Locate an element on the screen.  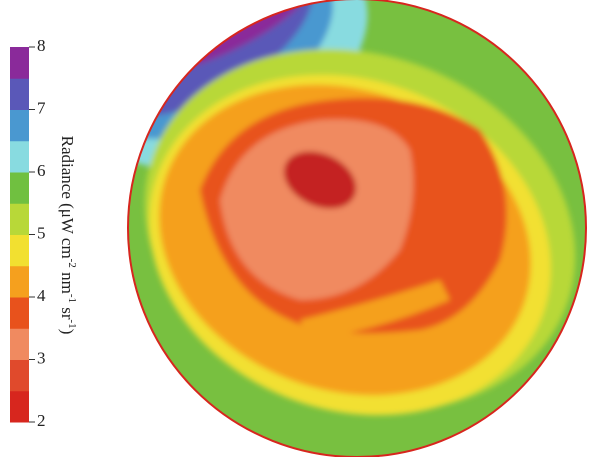
tick-label: 3 is located at coordinates (41, 357).